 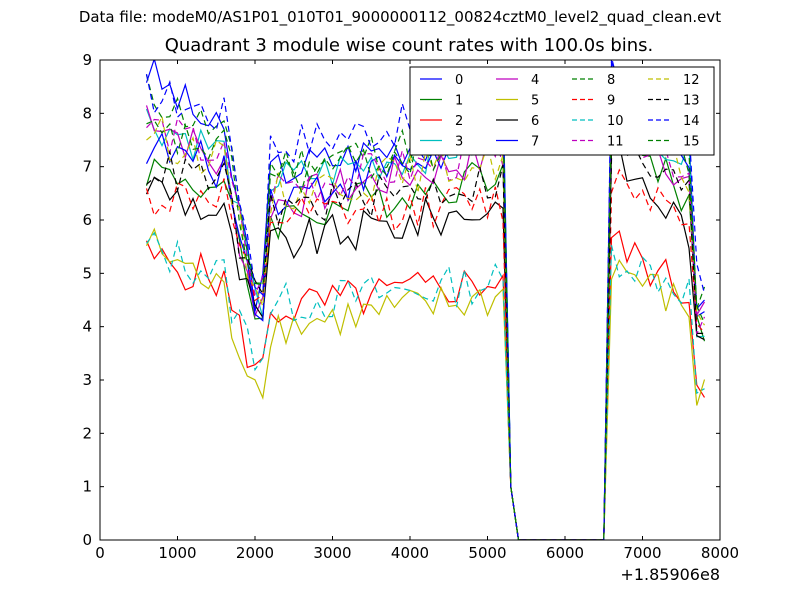 I want to click on y-tick-label: 7, so click(x=87, y=167).